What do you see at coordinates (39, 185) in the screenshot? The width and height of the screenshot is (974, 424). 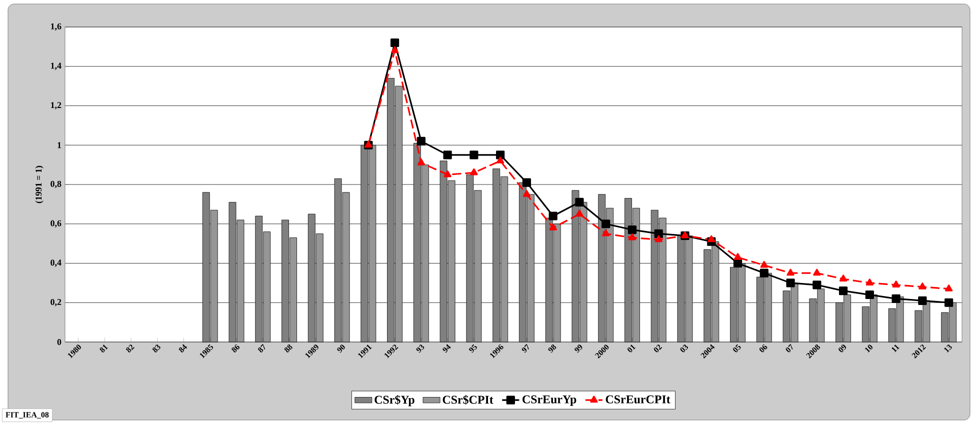 I see `y-axis-title: (1991 = 1)` at bounding box center [39, 185].